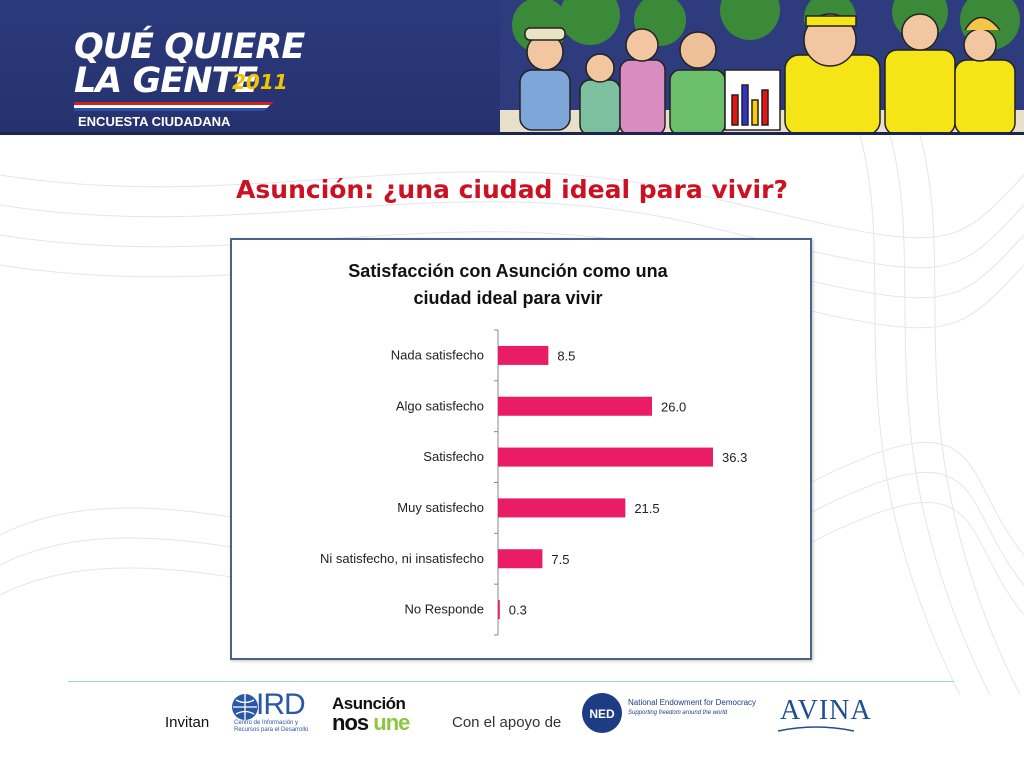 Image resolution: width=1024 pixels, height=768 pixels. Describe the element at coordinates (511, 681) in the screenshot. I see `footer-divider` at that location.